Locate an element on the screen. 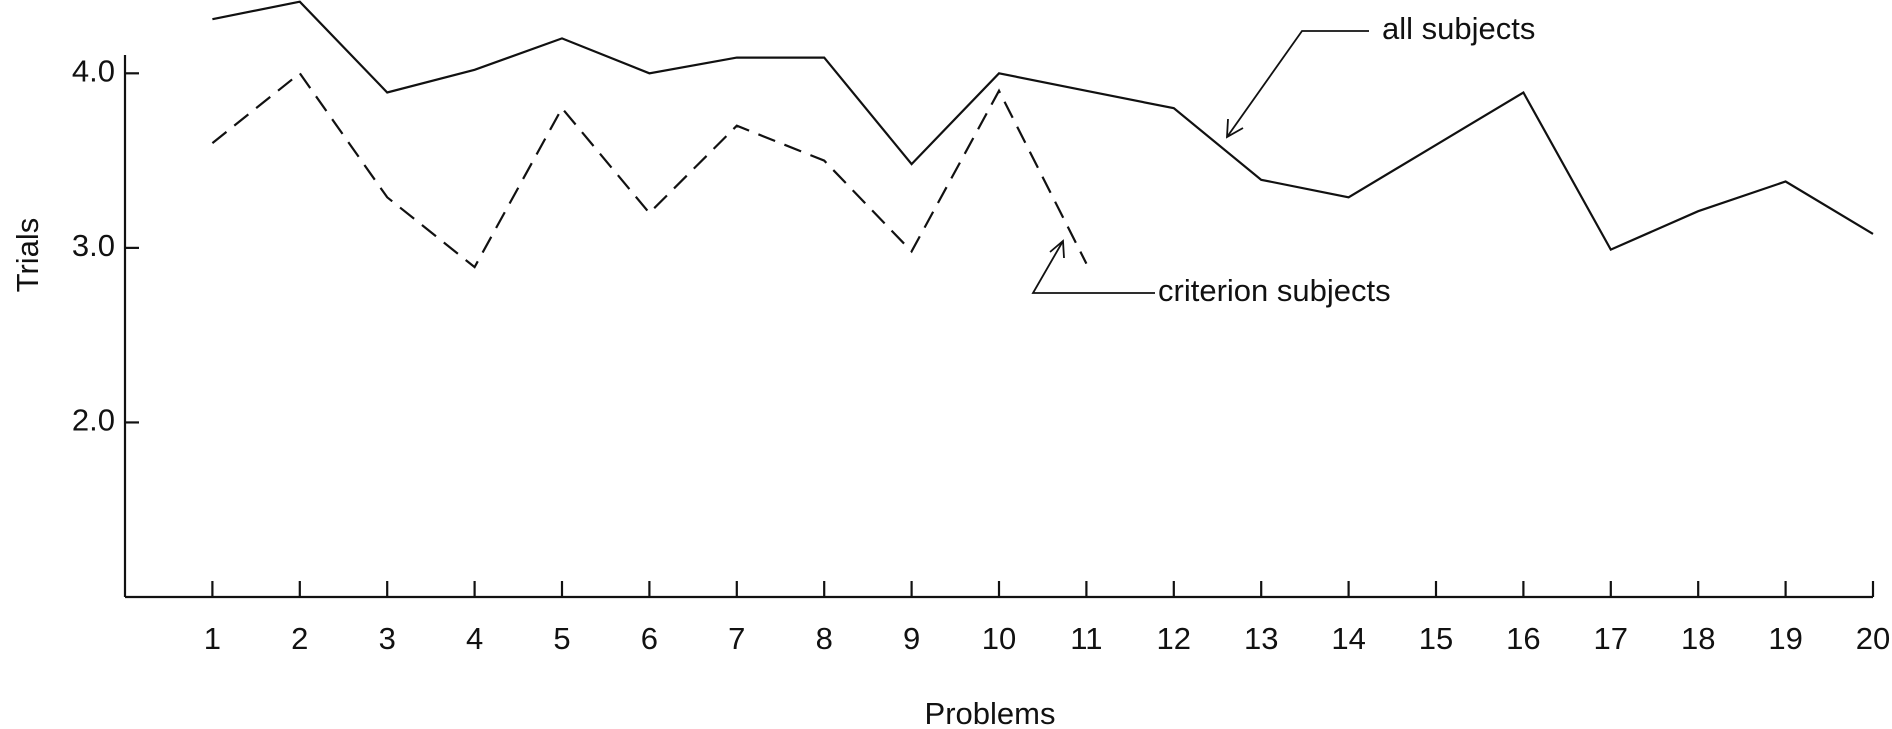 Image resolution: width=1892 pixels, height=729 pixels. x-tick-label: 9 is located at coordinates (911, 638).